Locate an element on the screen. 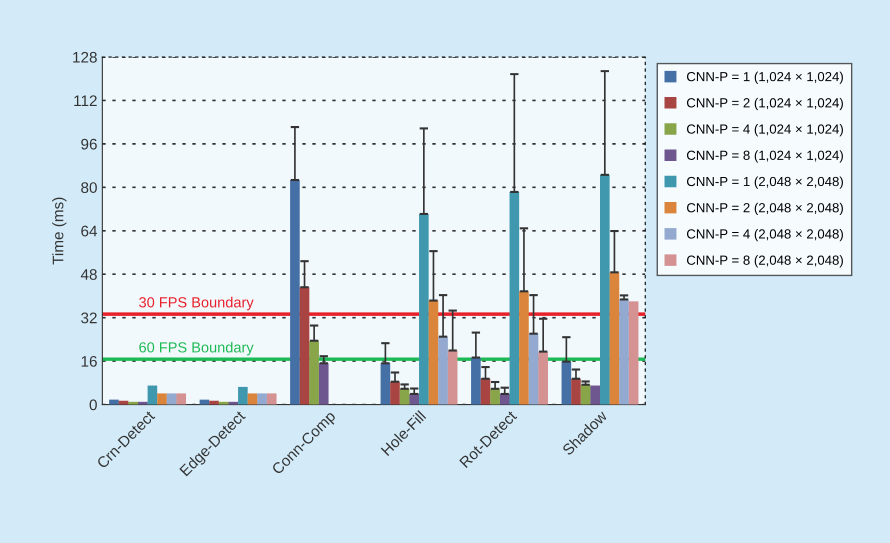 This screenshot has width=890, height=543. ref-line-label: 60 FPS Boundary is located at coordinates (196, 349).